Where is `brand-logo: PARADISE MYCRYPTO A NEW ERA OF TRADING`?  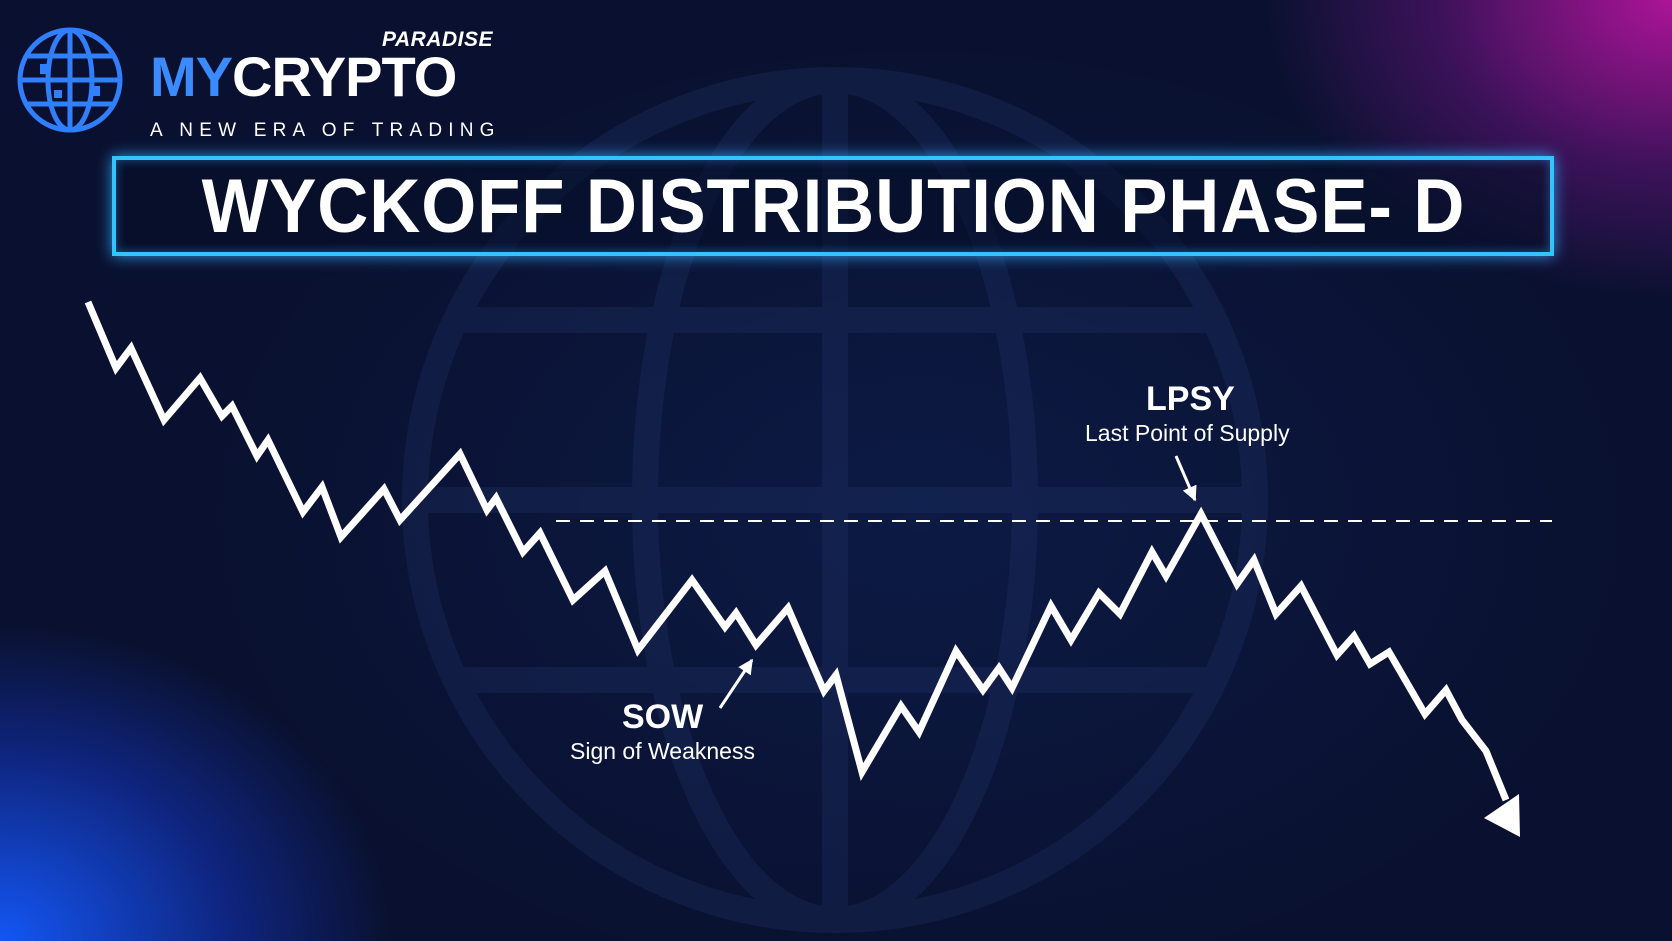
brand-logo: PARADISE MYCRYPTO A NEW ERA OF TRADING is located at coordinates (254, 82).